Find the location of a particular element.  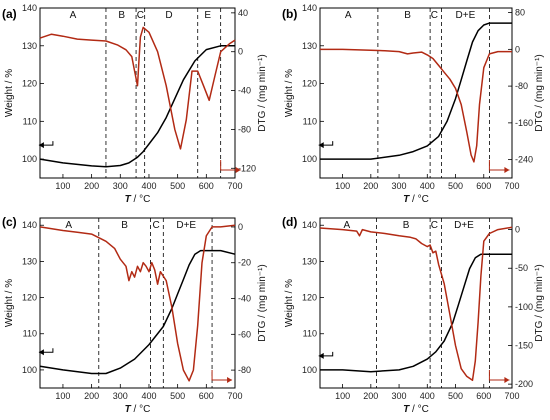

y-right-tick-label: -120 is located at coordinates (247, 168).